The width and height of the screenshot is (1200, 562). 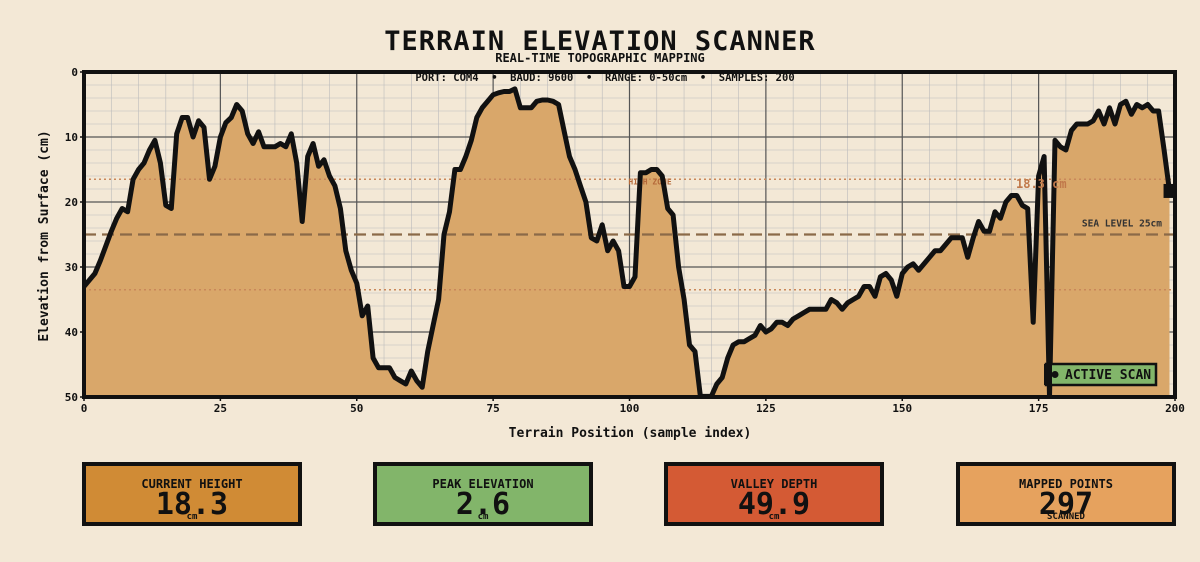 I want to click on current-height-annotation: 18.3 cm, so click(x=1041, y=184).